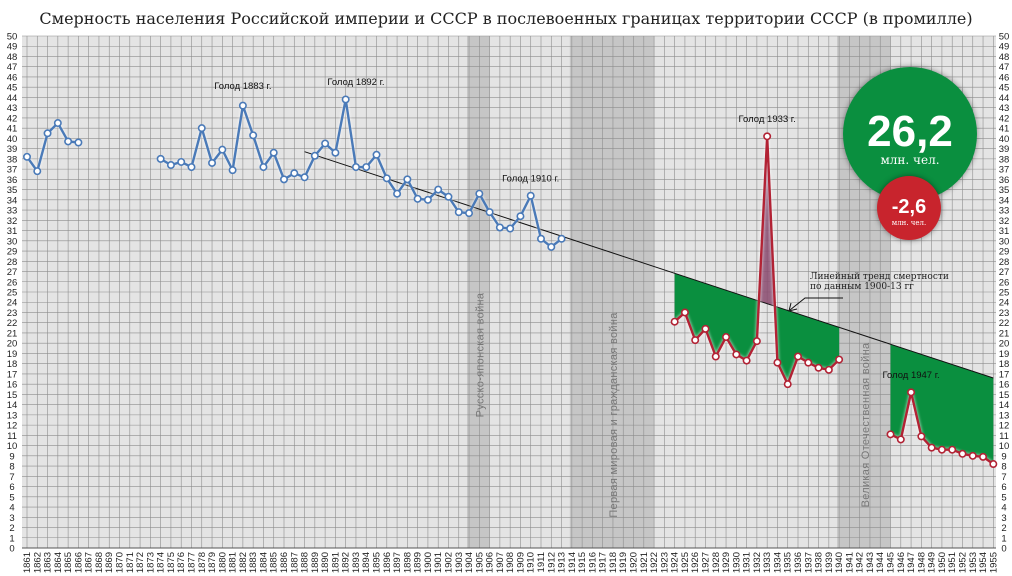  I want to click on y-tick-left: 26, so click(12, 282).